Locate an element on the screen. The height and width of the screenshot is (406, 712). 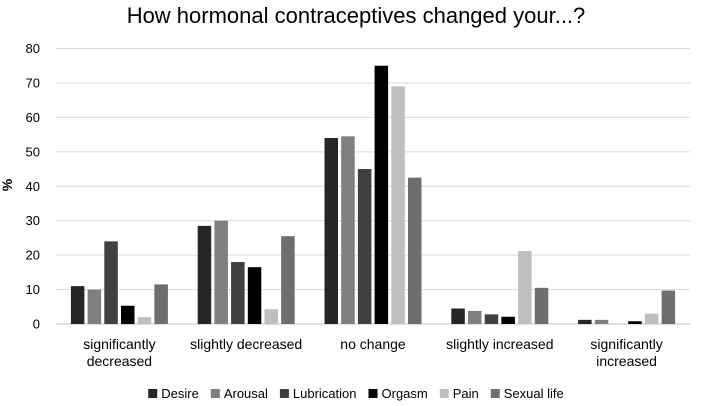
y-tick-label: 50 is located at coordinates (33, 151).